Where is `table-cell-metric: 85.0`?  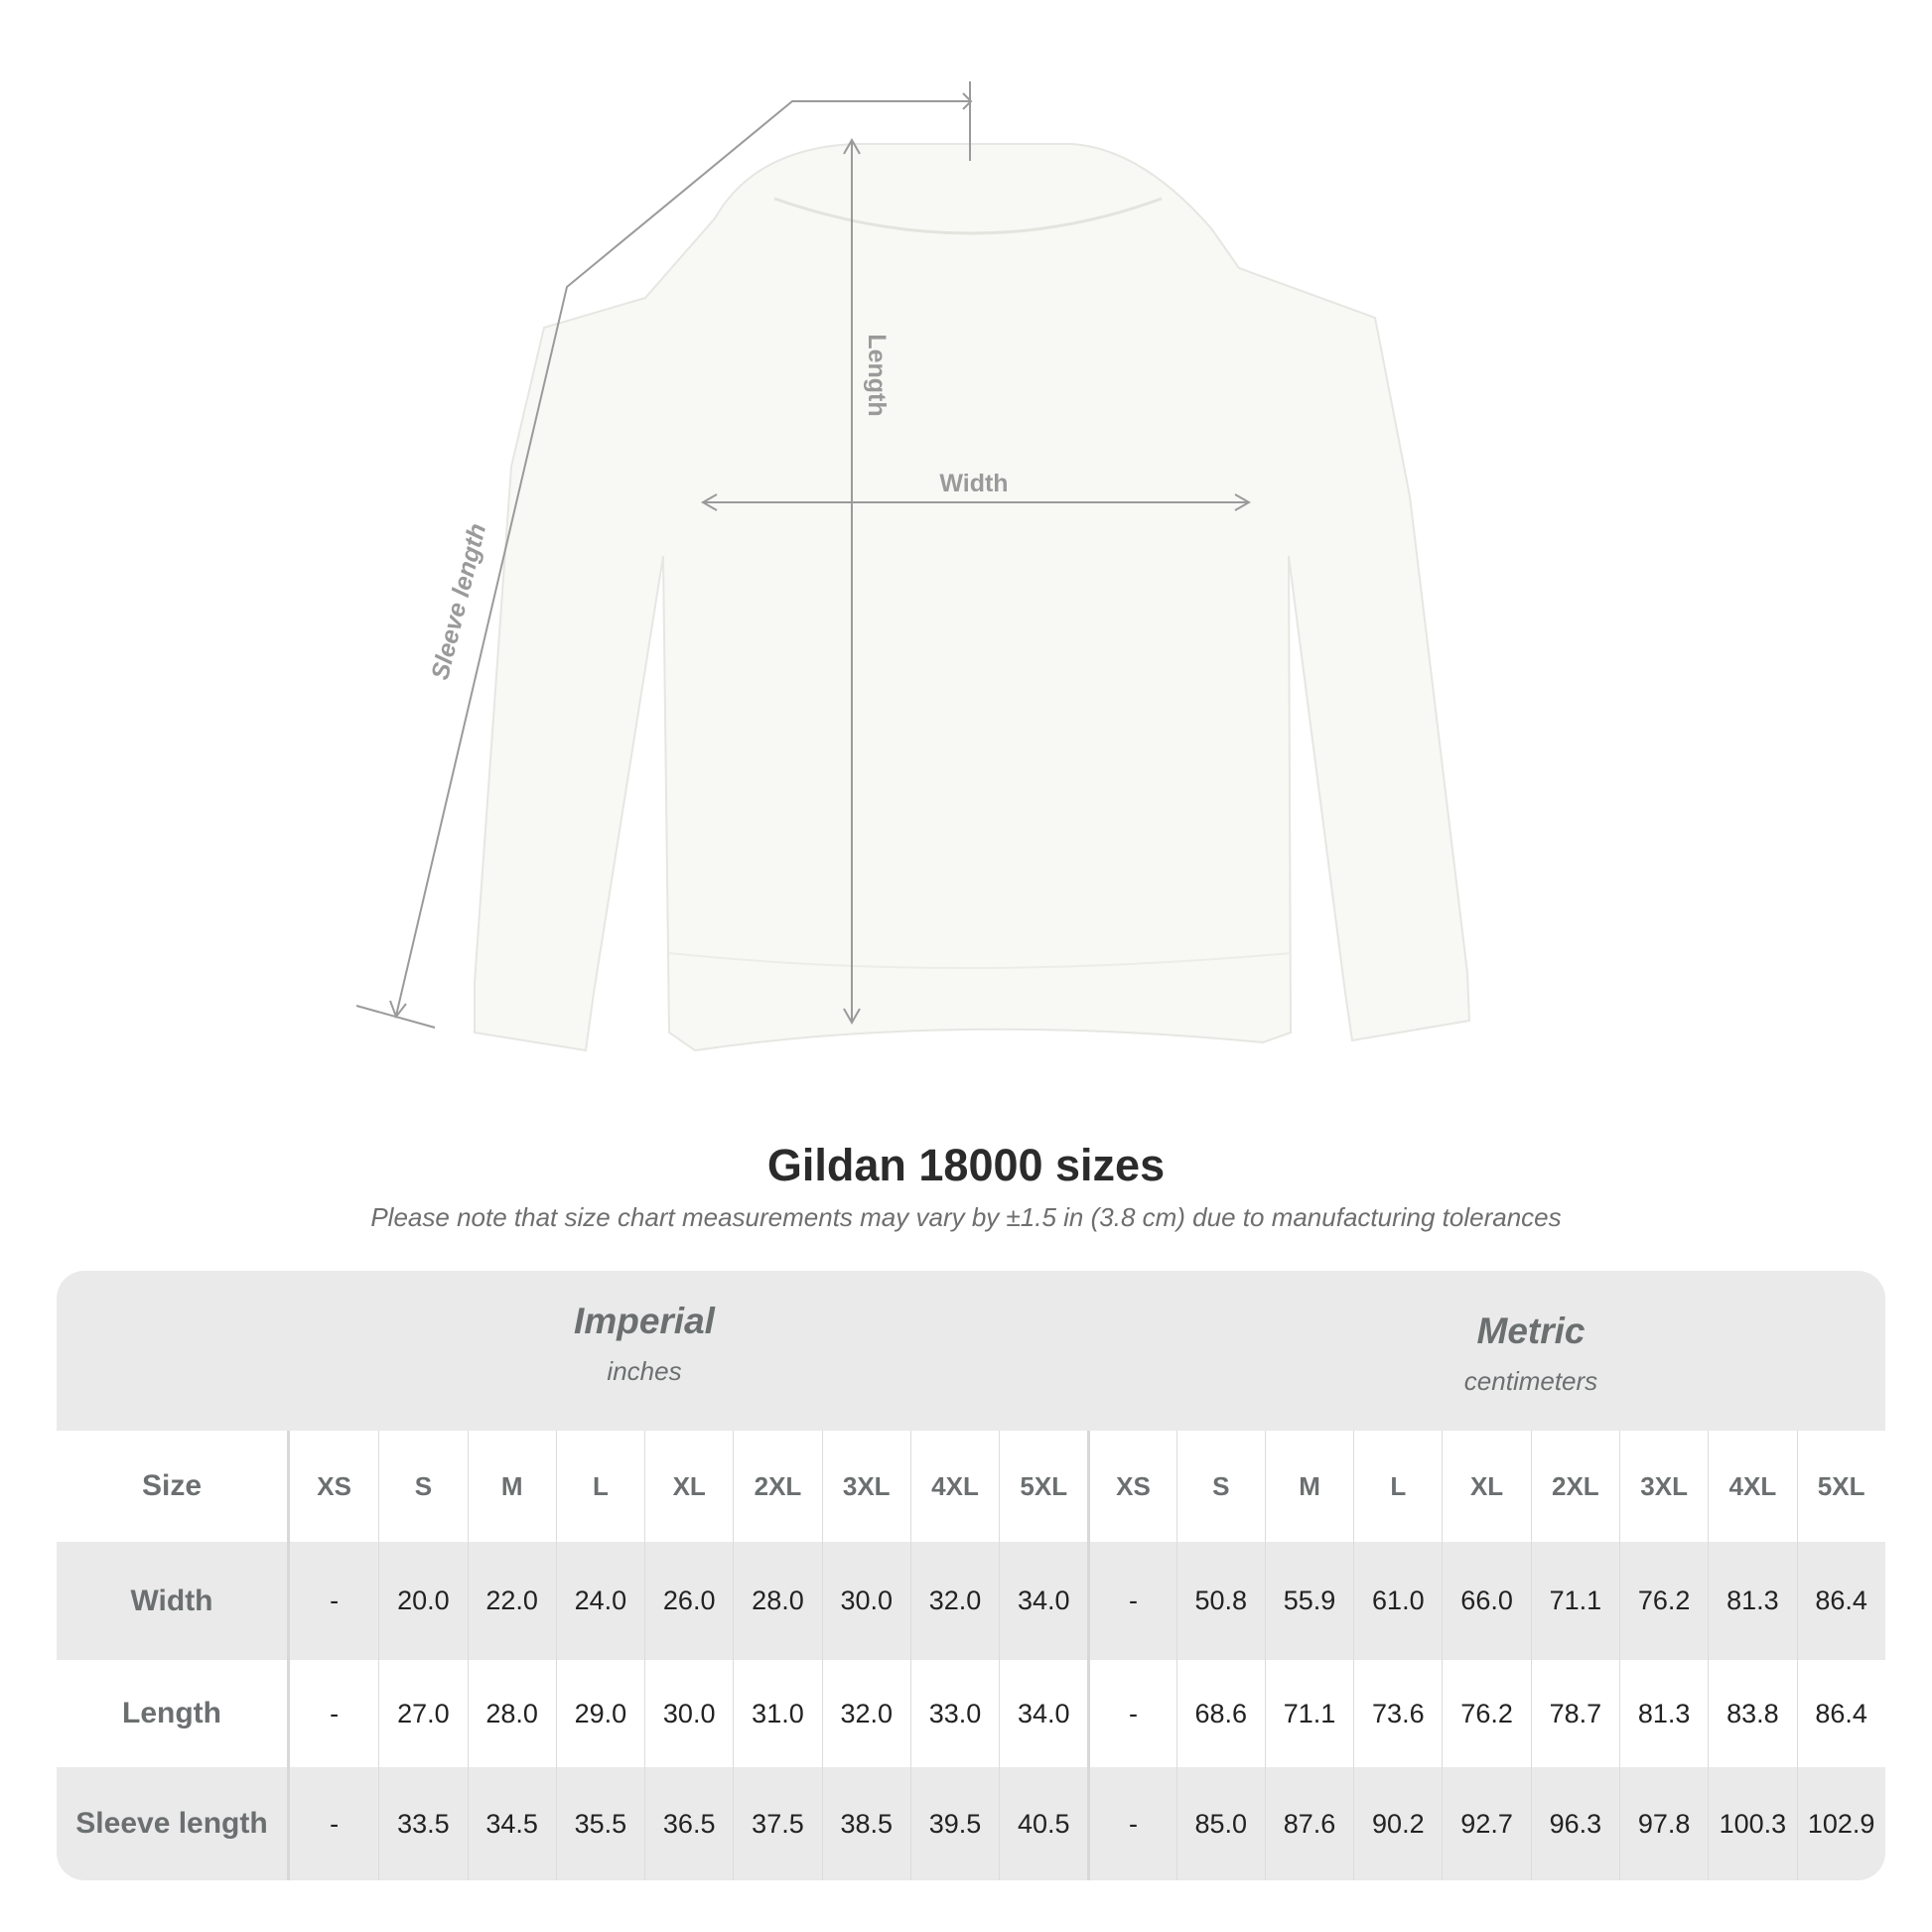 table-cell-metric: 85.0 is located at coordinates (1220, 1823).